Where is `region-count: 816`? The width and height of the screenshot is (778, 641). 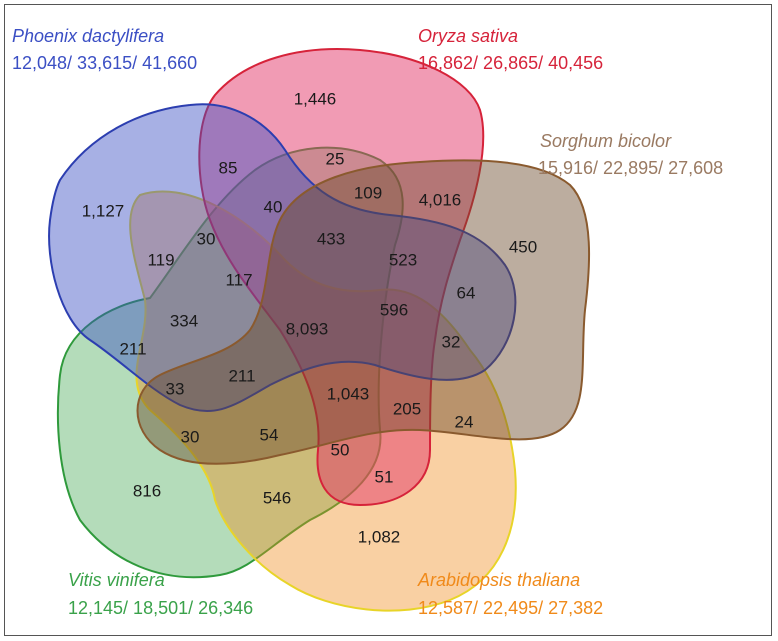
region-count: 816 is located at coordinates (147, 490).